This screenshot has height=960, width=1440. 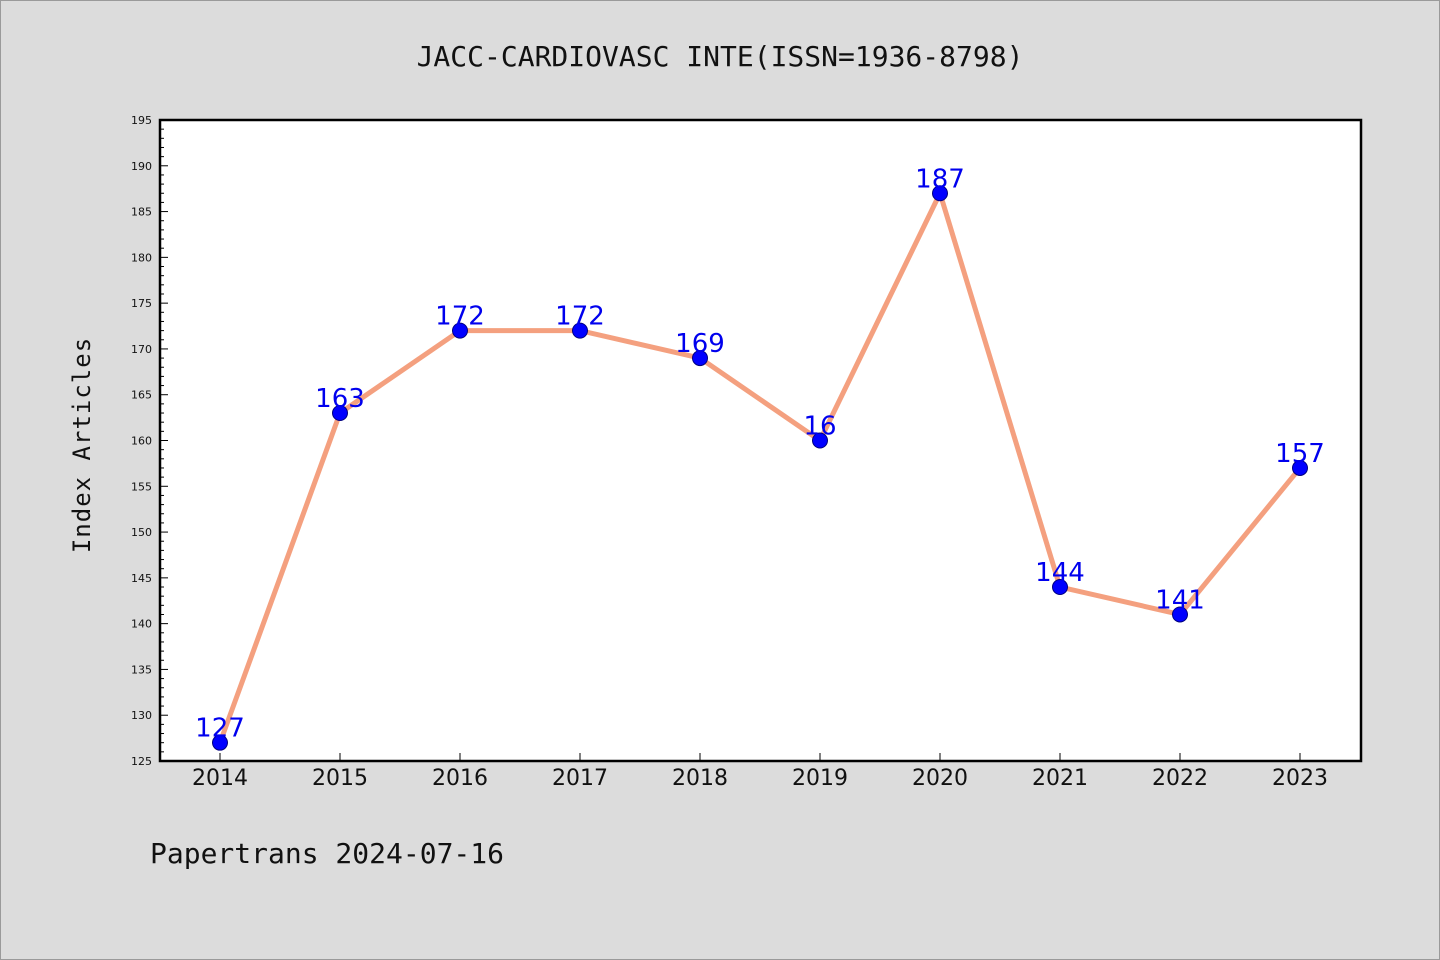 What do you see at coordinates (1300, 778) in the screenshot?
I see `x-tick-label: 2023` at bounding box center [1300, 778].